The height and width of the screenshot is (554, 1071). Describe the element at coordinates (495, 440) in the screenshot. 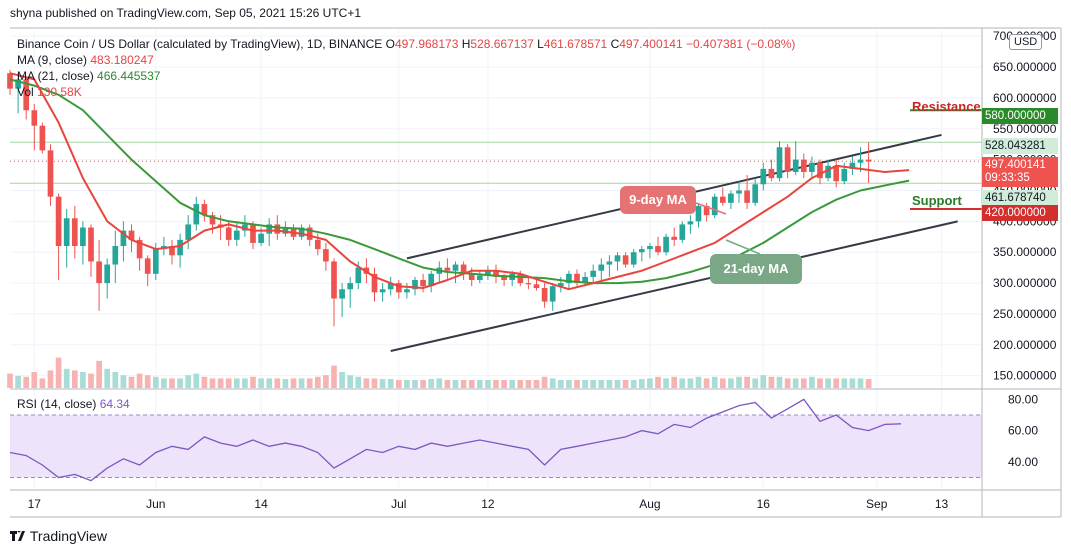

I see `rsi-panel` at that location.